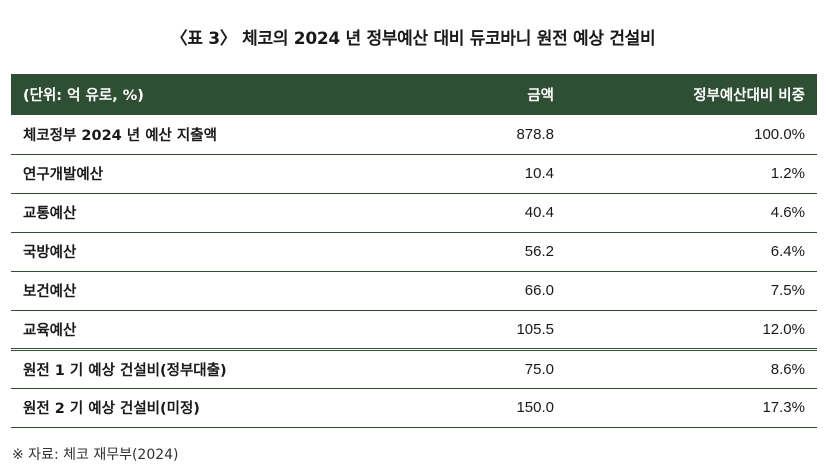  I want to click on row-label: 국방예산, so click(207, 252).